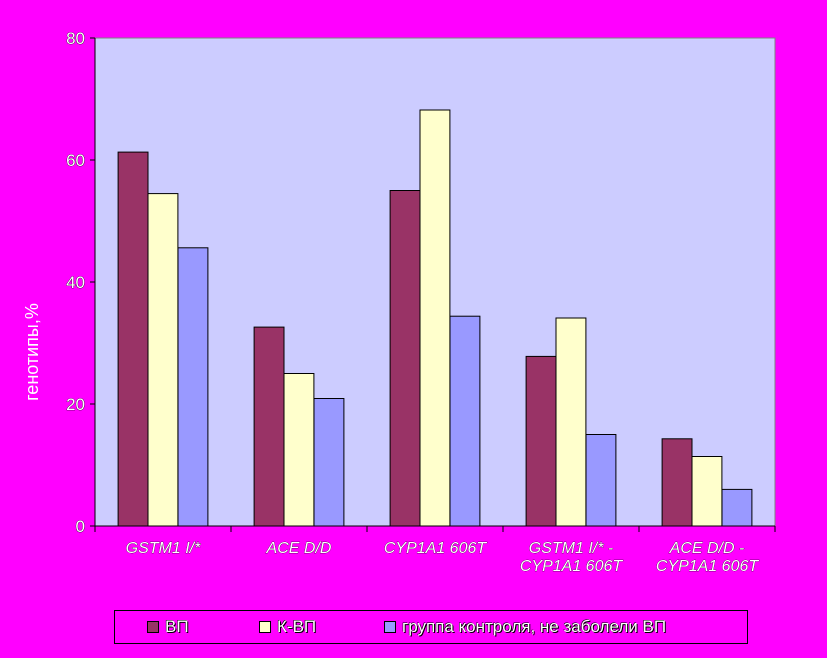 The width and height of the screenshot is (827, 658). Describe the element at coordinates (571, 548) in the screenshot. I see `x-tick-label-3-line0: GSTM1 I/* -` at that location.